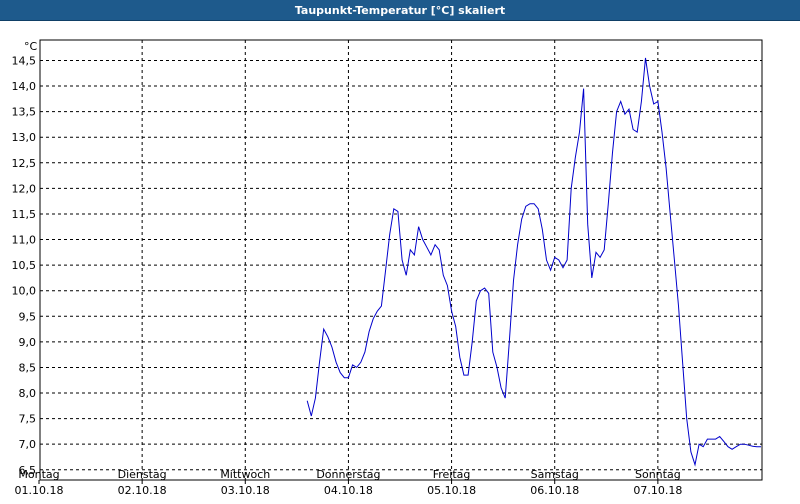  What do you see at coordinates (554, 490) in the screenshot?
I see `x-tick-date-label: 06.10.18` at bounding box center [554, 490].